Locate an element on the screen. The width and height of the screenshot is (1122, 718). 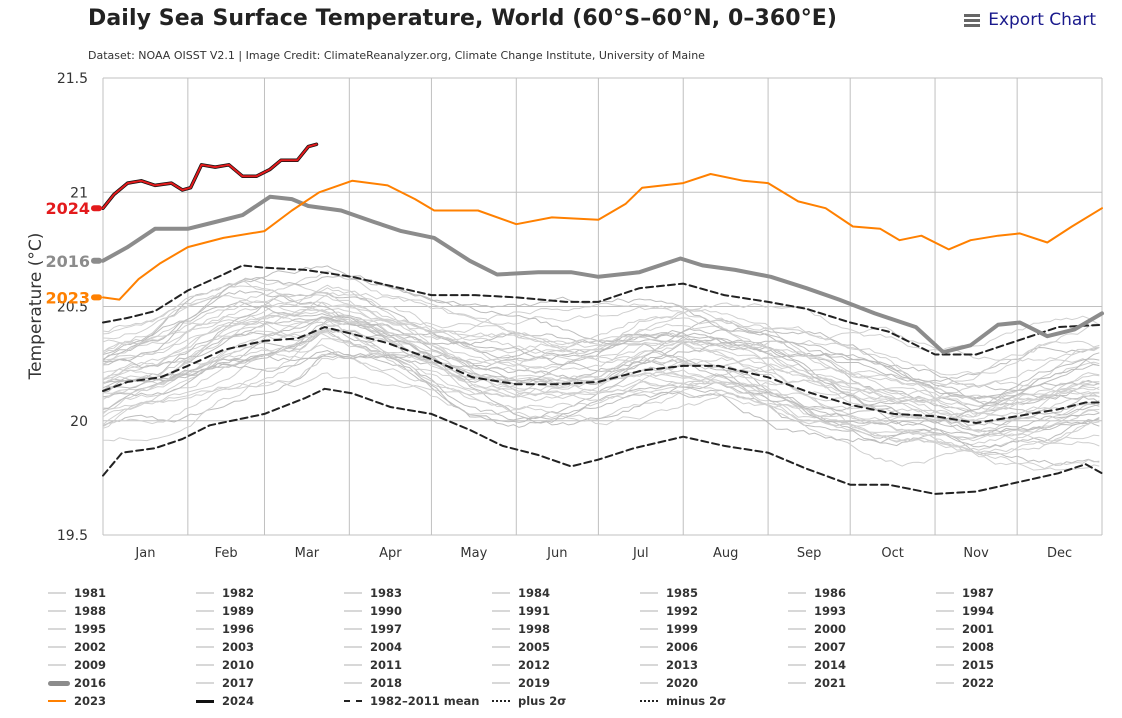
legend-item-1986: 1986 is located at coordinates (862, 593).